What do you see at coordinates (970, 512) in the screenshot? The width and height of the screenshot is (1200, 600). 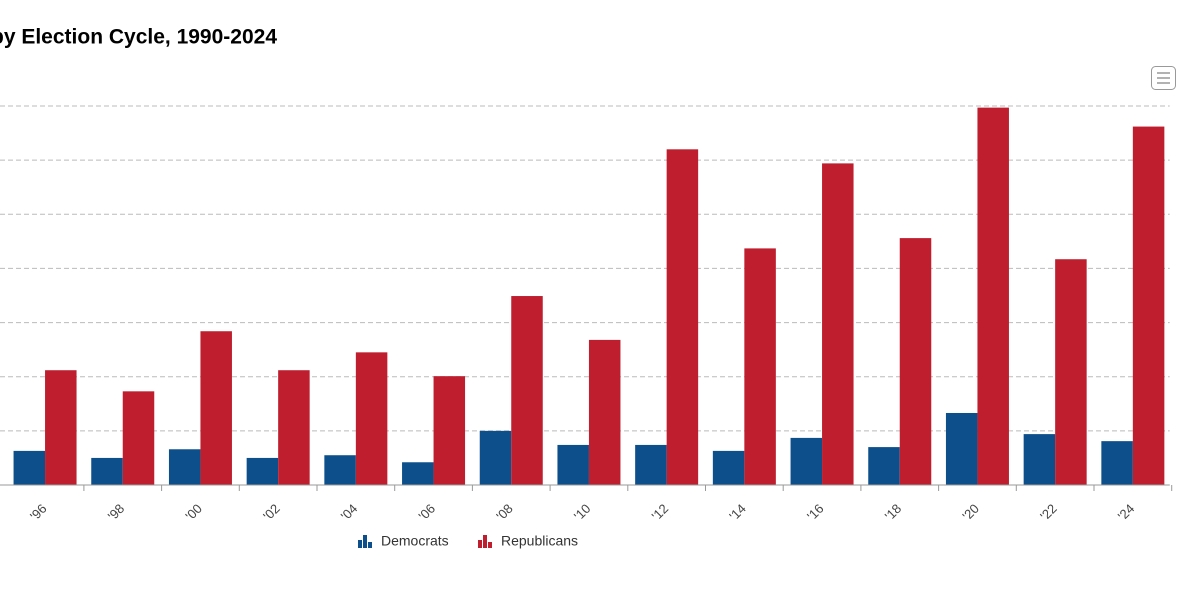 I see `x-tick-label: '20` at bounding box center [970, 512].